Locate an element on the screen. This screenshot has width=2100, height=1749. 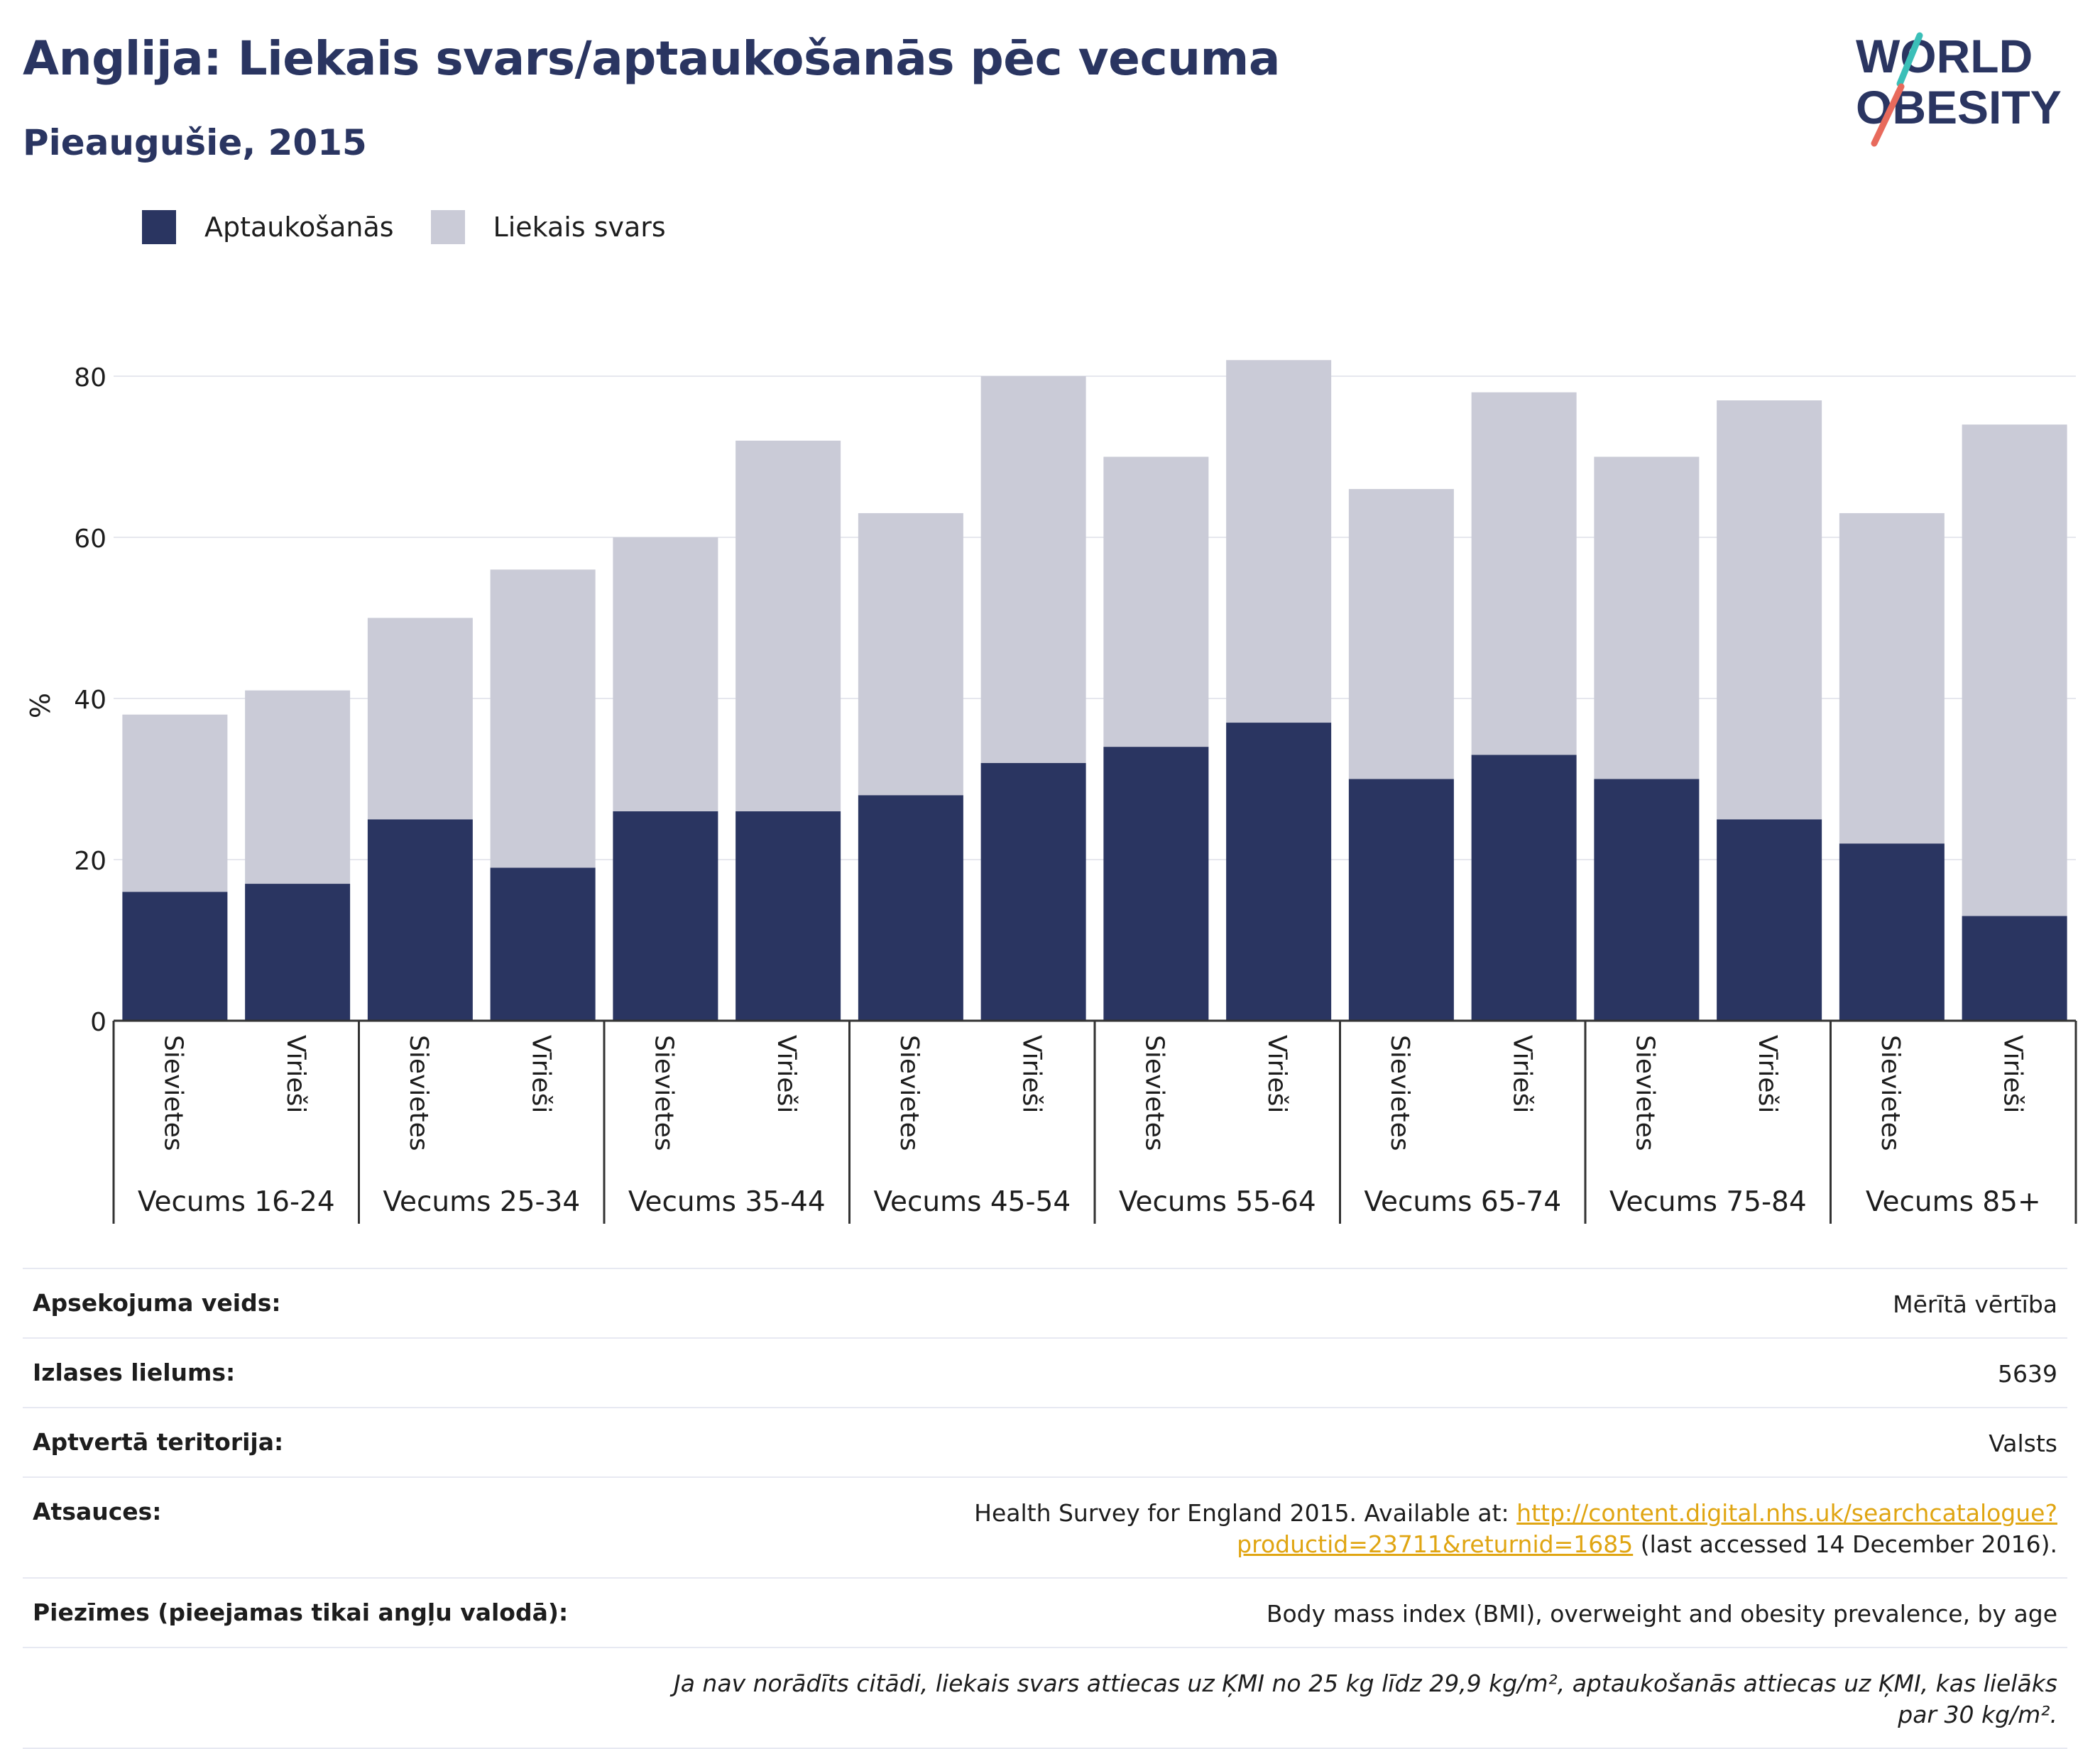
legend-item-overweight: Liekais svars is located at coordinates (548, 227).